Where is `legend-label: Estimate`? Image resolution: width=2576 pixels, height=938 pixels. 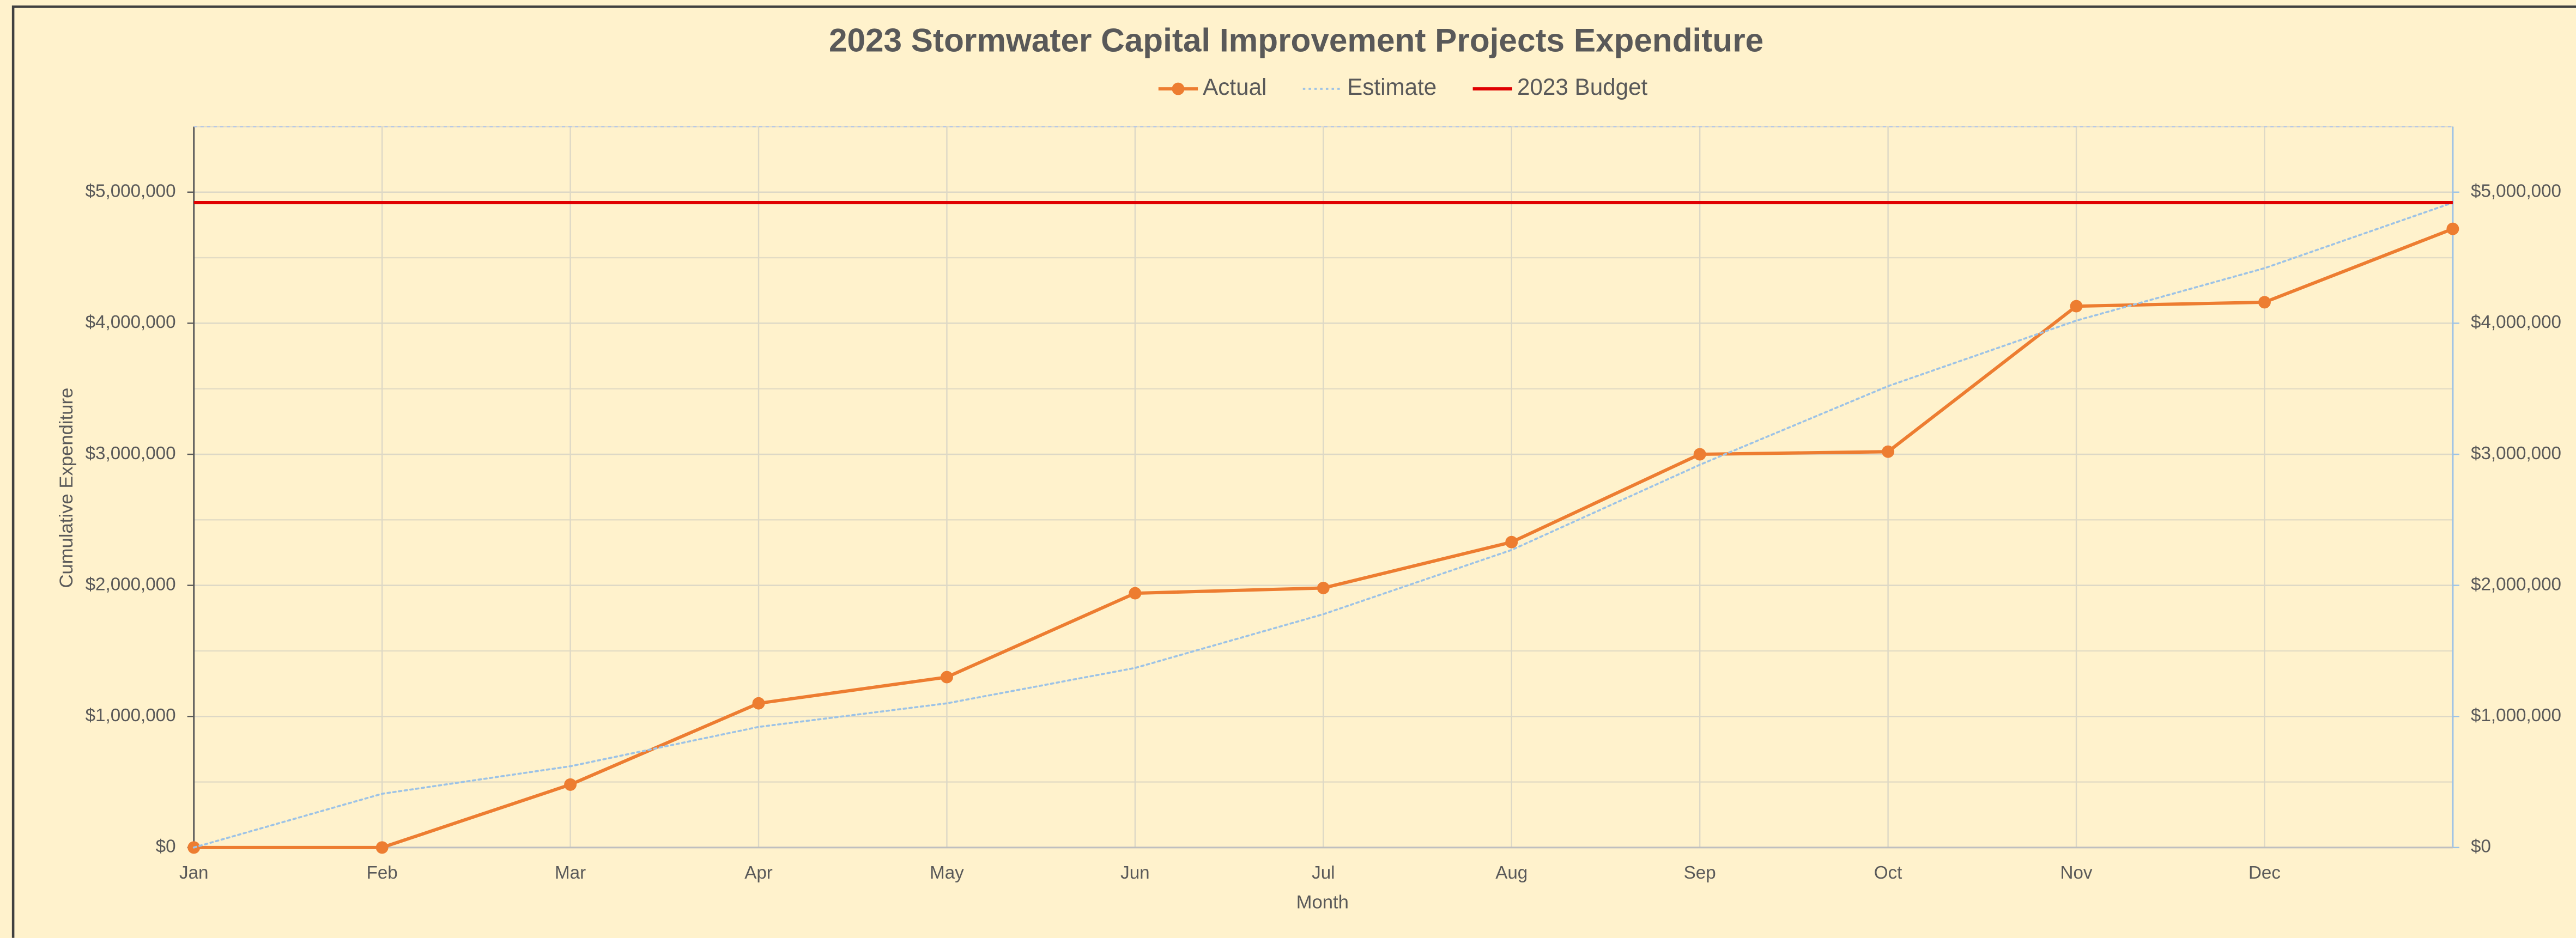
legend-label: Estimate is located at coordinates (1392, 87).